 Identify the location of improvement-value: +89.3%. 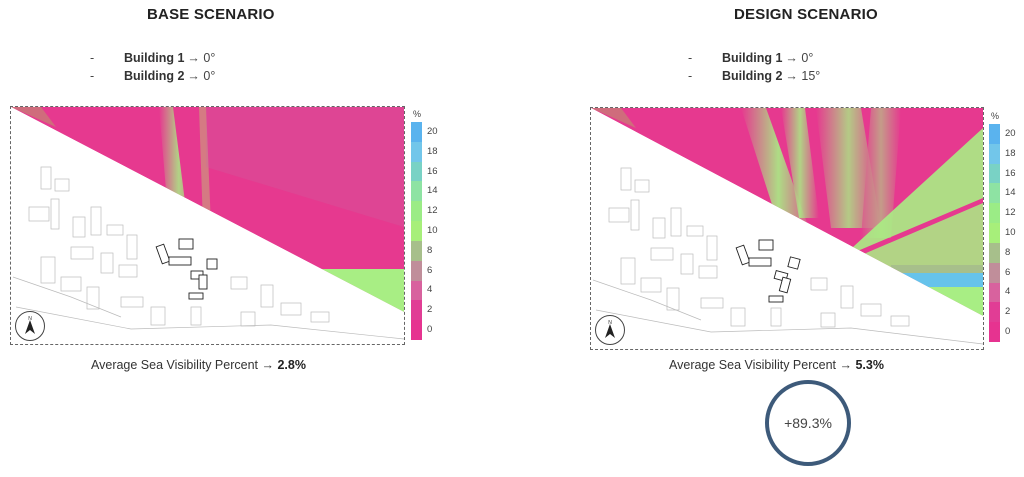
(808, 423).